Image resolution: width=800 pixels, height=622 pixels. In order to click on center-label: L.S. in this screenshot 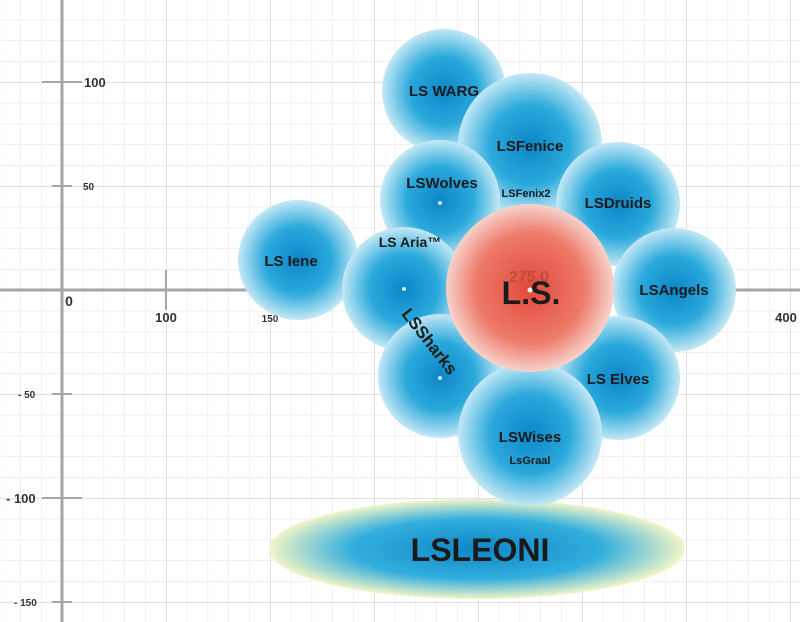, I will do `click(531, 293)`.